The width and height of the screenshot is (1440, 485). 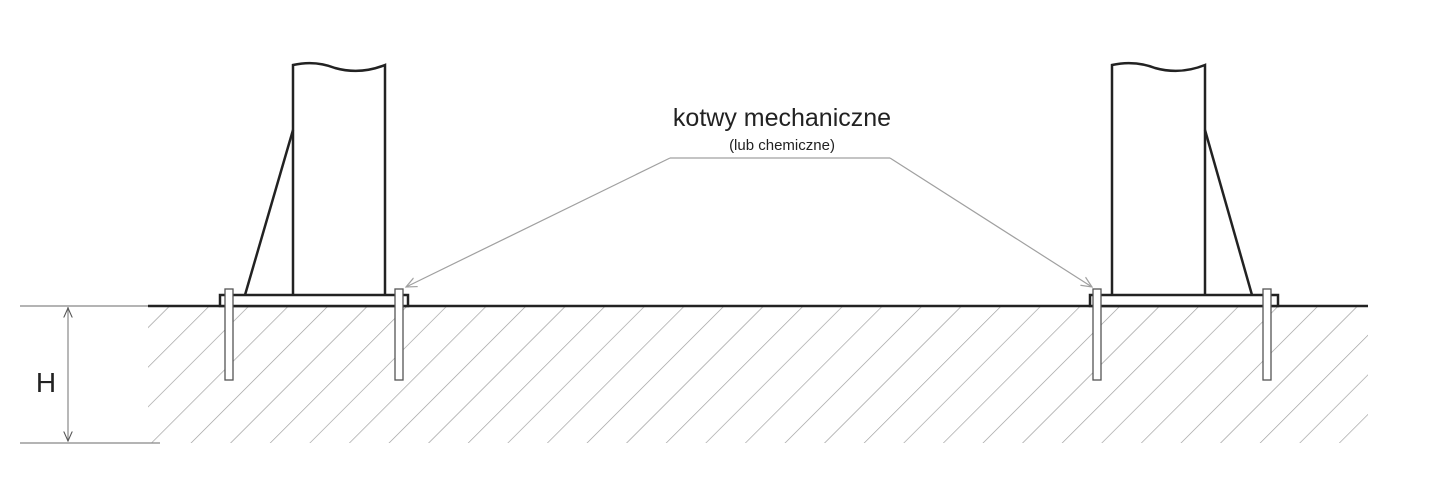 I want to click on label-sub: (lub chemiczne), so click(x=782, y=145).